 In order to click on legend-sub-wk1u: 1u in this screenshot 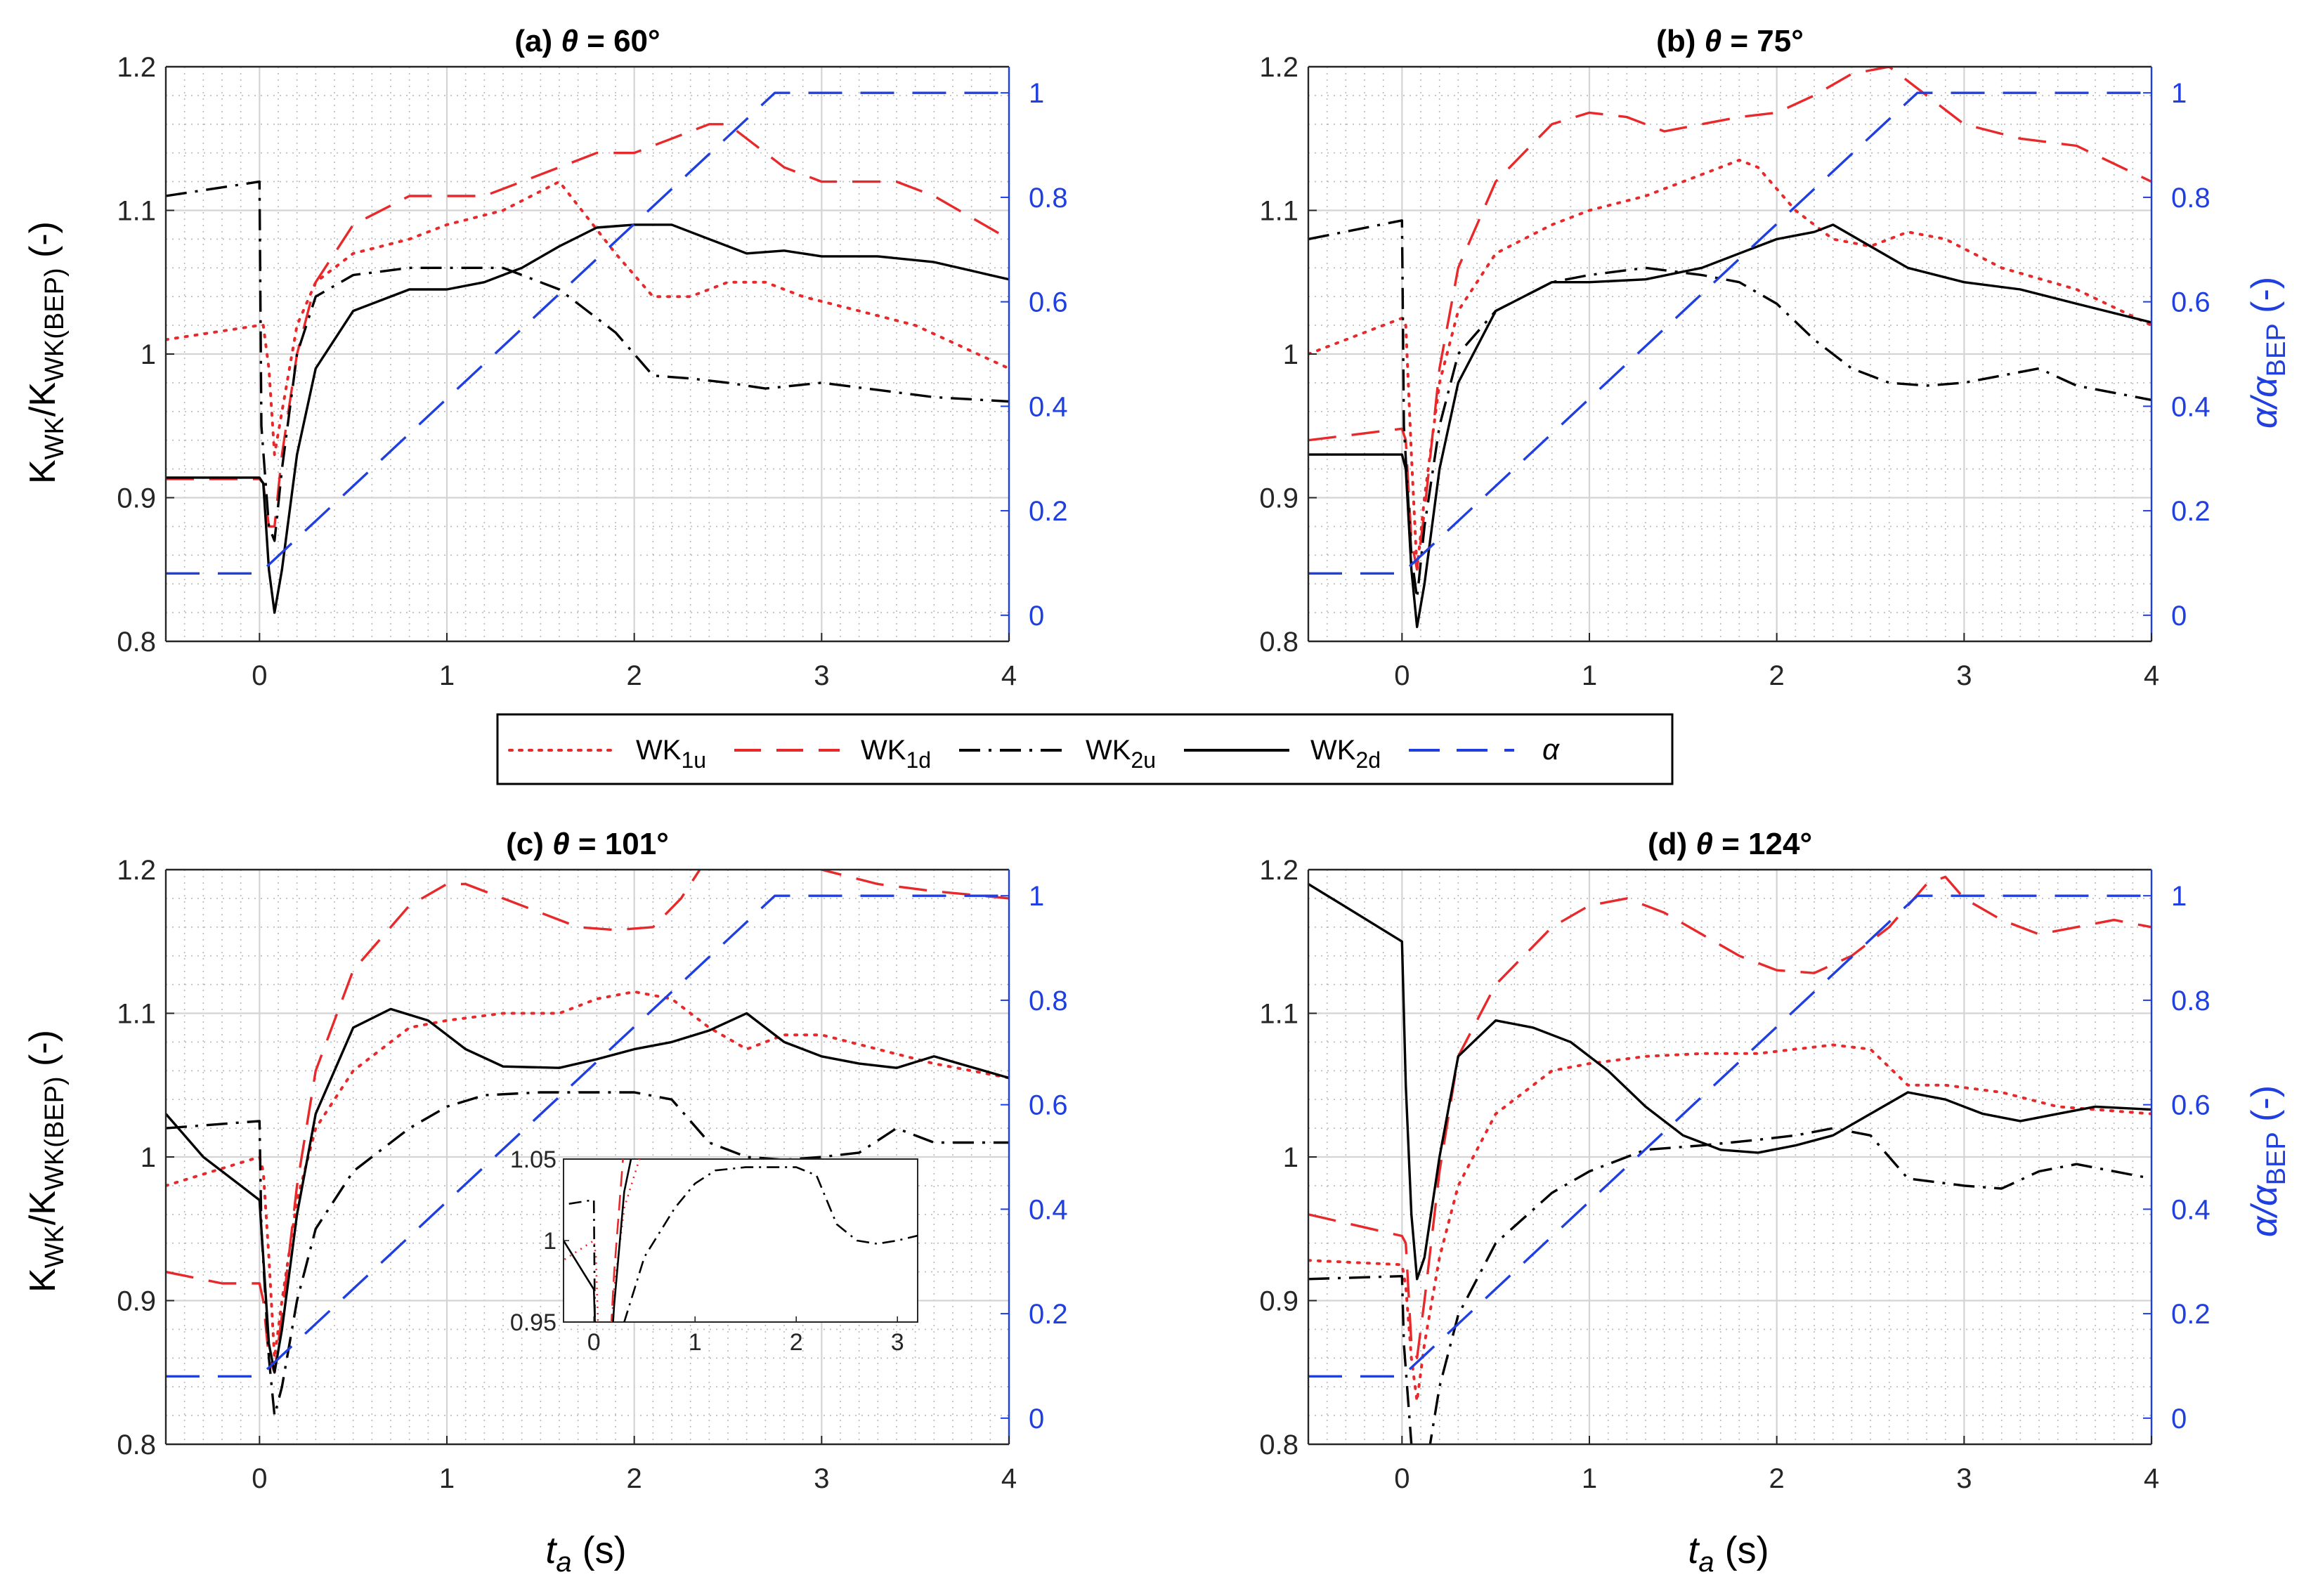, I will do `click(693, 760)`.